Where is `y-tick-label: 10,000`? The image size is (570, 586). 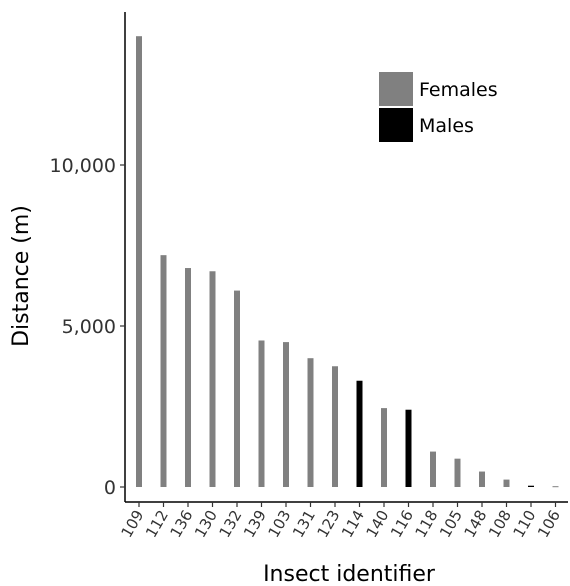
y-tick-label: 10,000 is located at coordinates (83, 166).